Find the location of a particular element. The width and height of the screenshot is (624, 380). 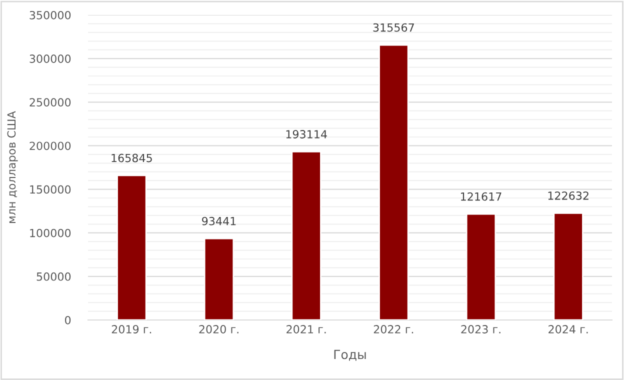

y-tick-label: 100000 is located at coordinates (50, 233).